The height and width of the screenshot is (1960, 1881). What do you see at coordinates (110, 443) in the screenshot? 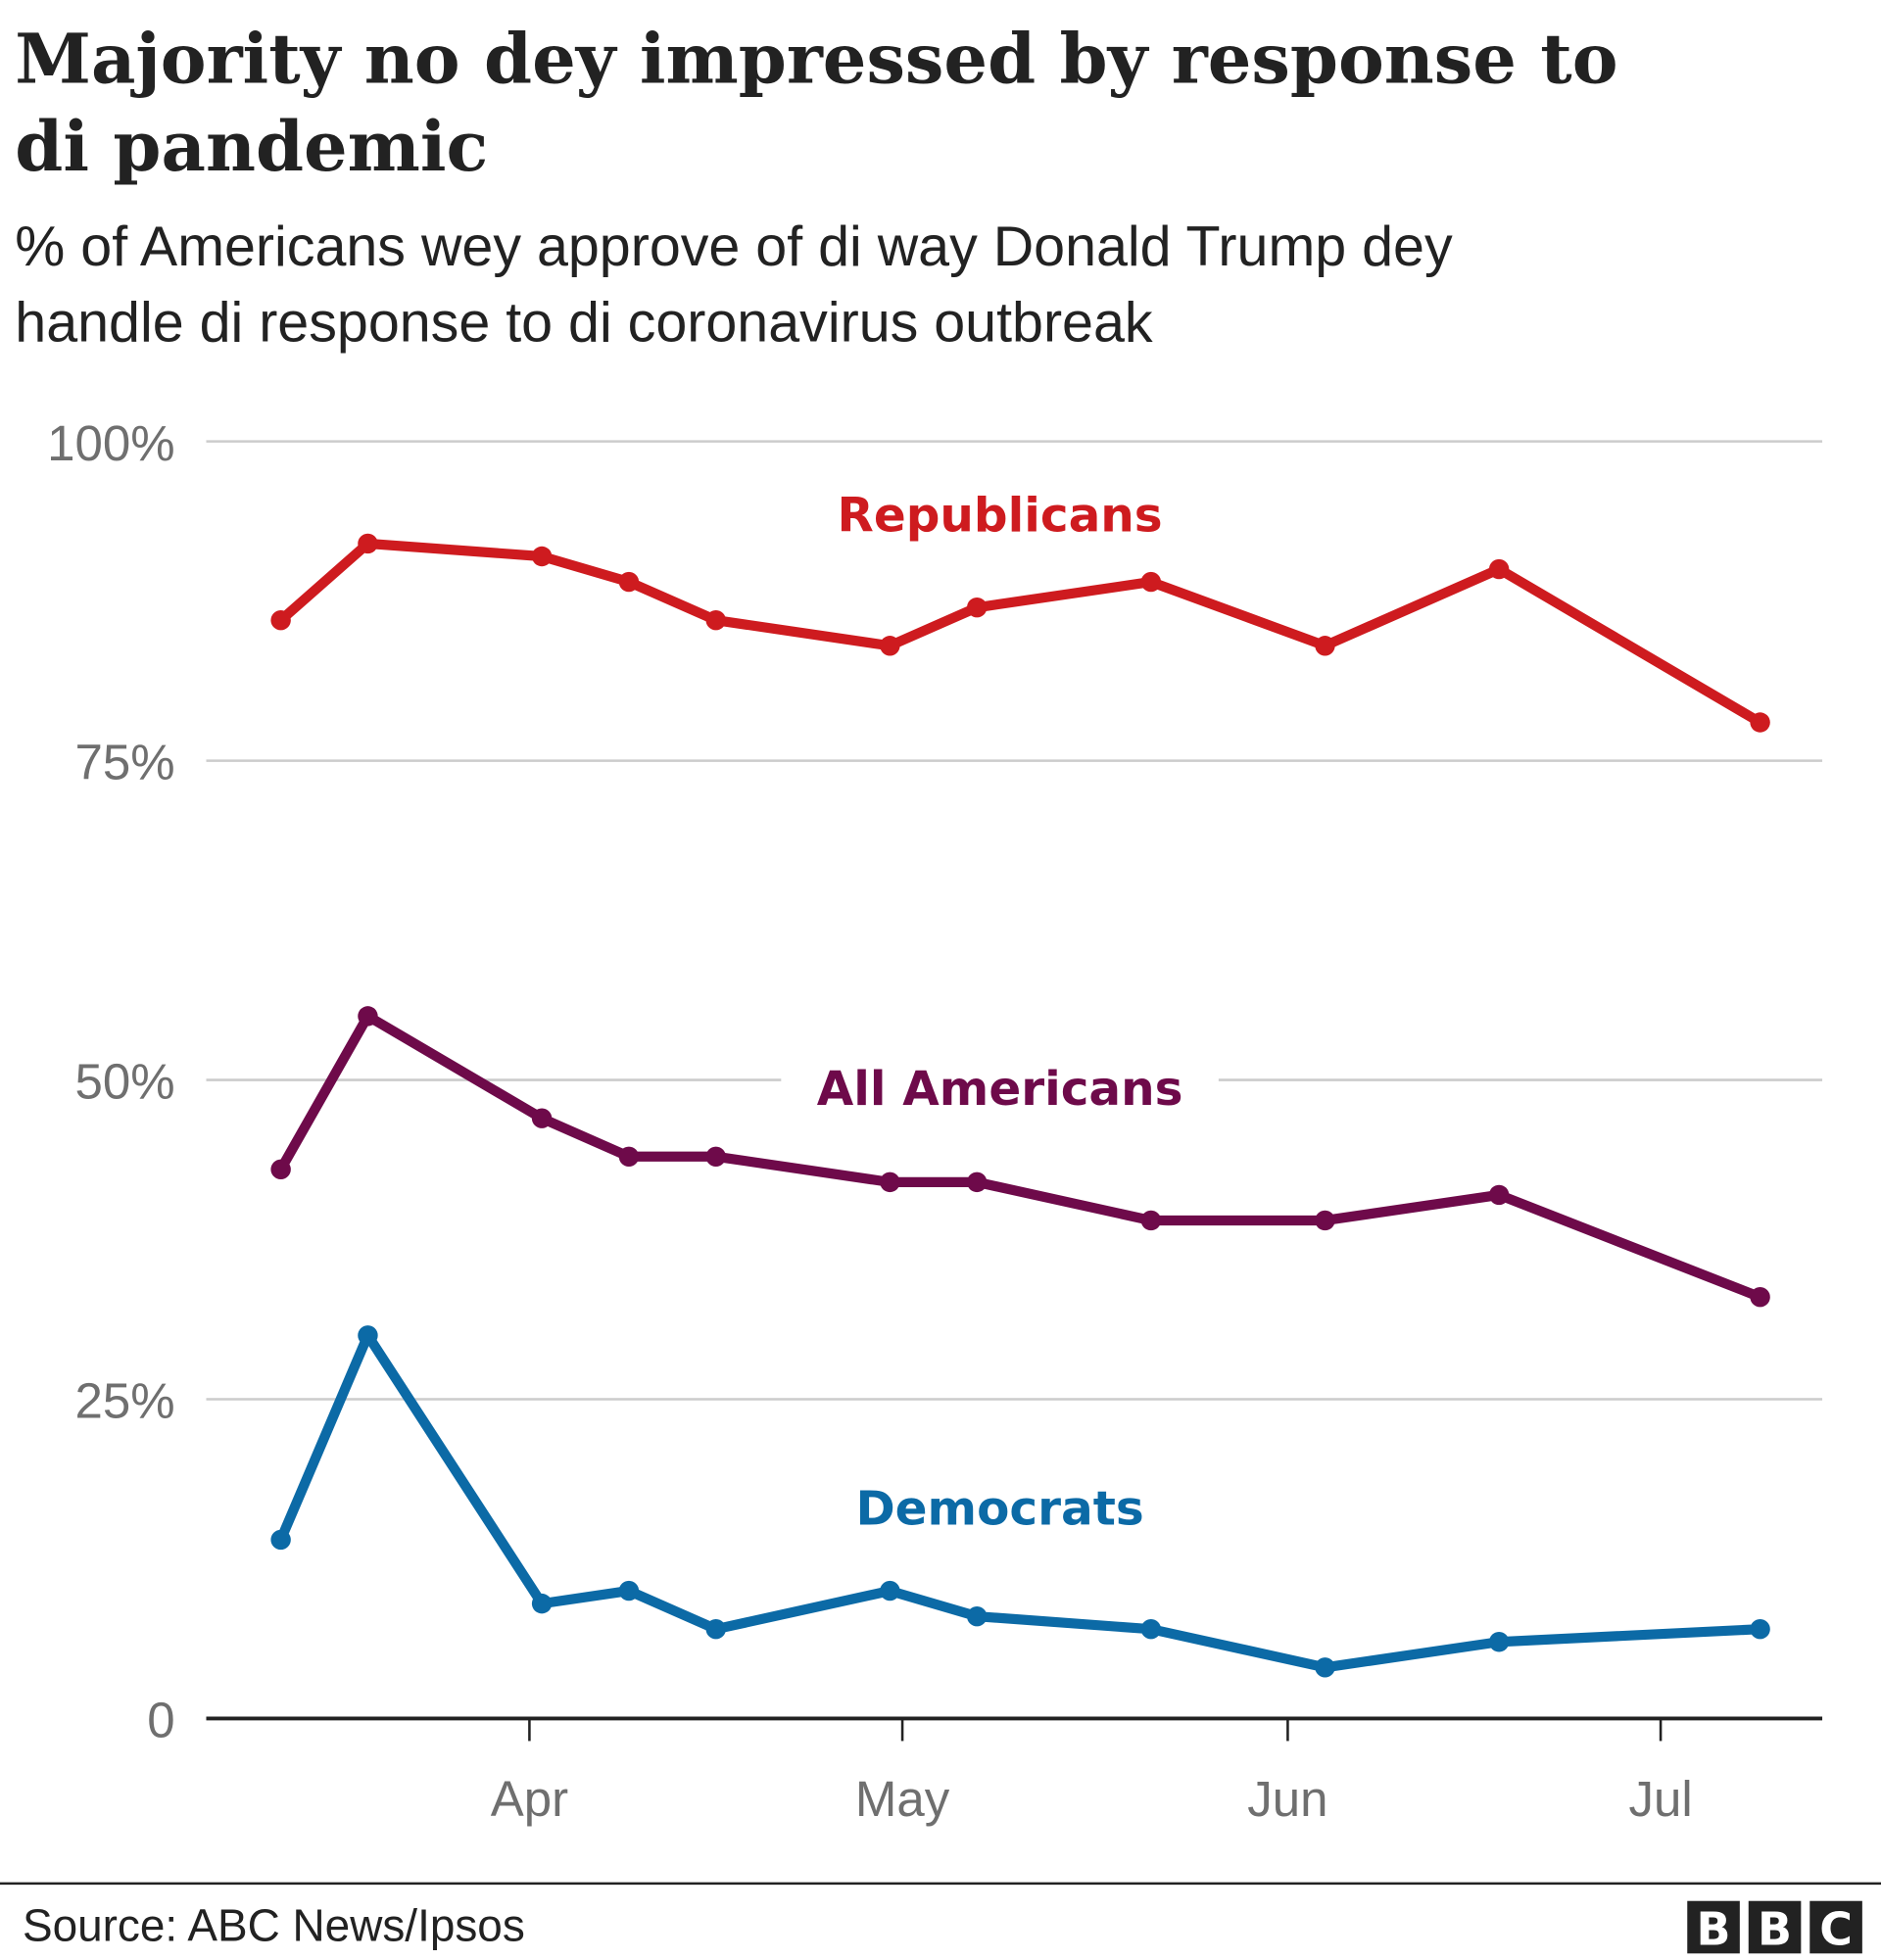
I see `y-tick-label: 100%` at bounding box center [110, 443].